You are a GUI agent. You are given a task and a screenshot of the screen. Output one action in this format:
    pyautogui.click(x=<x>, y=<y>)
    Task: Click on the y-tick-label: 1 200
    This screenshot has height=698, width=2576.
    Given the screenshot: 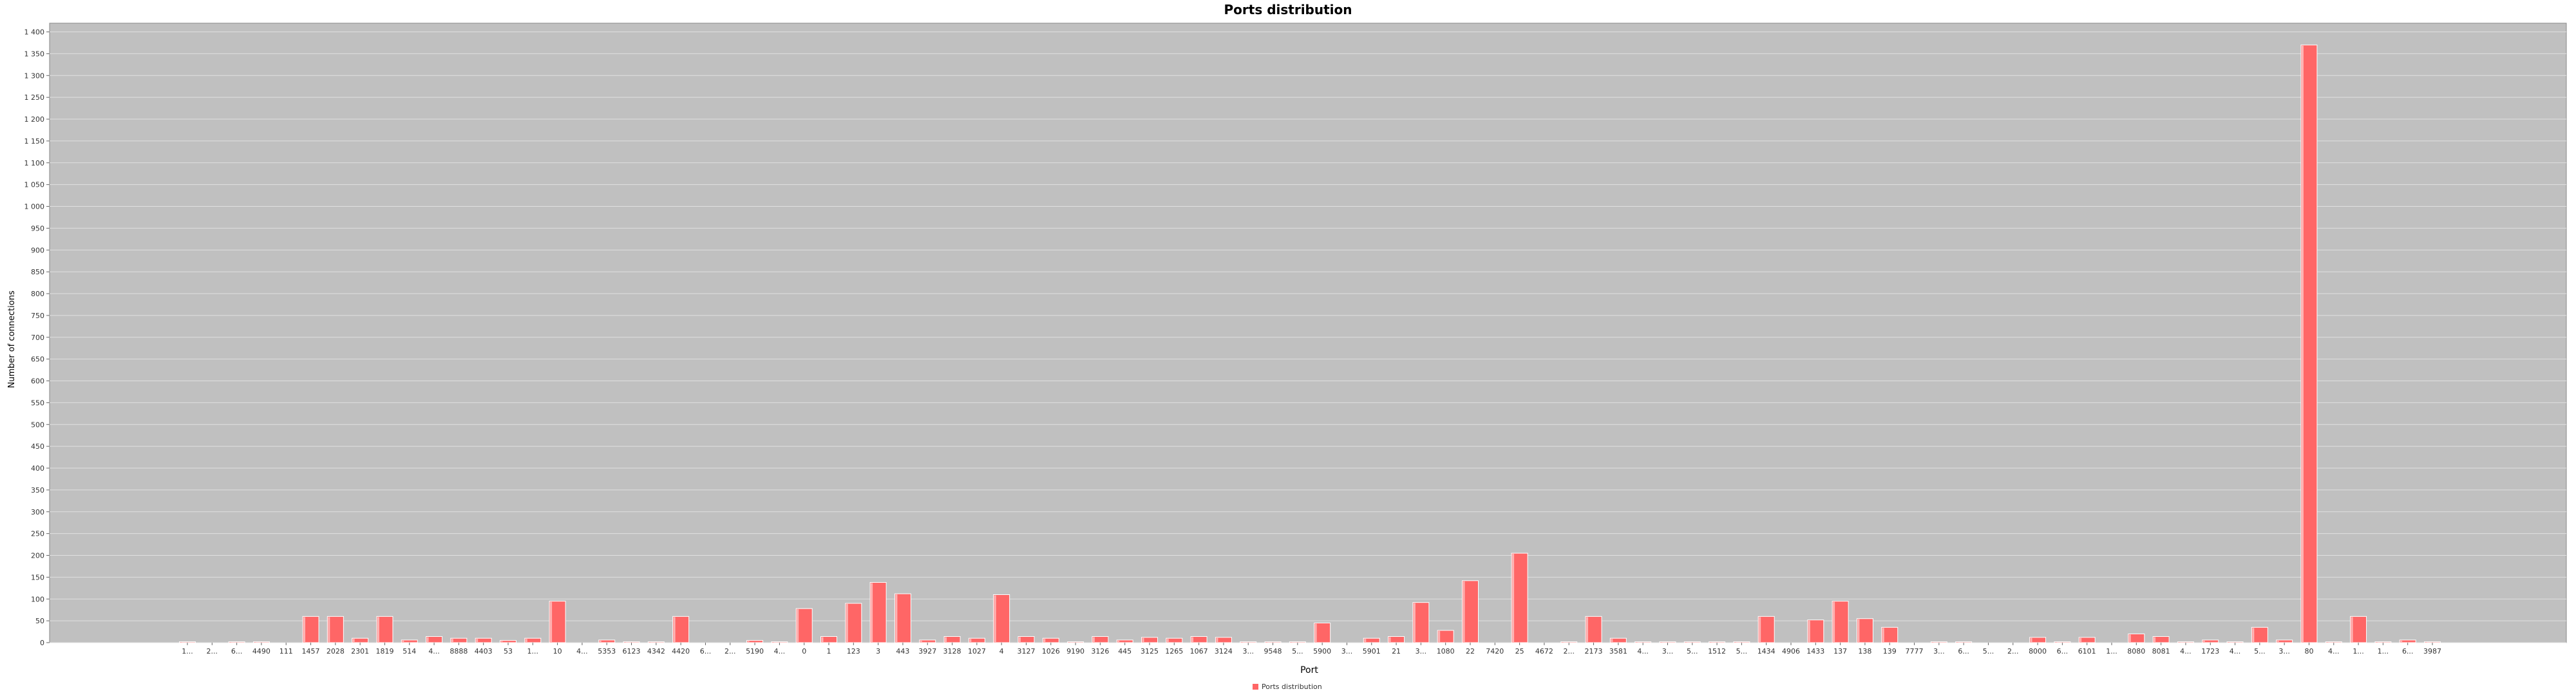 What is the action you would take?
    pyautogui.click(x=34, y=120)
    